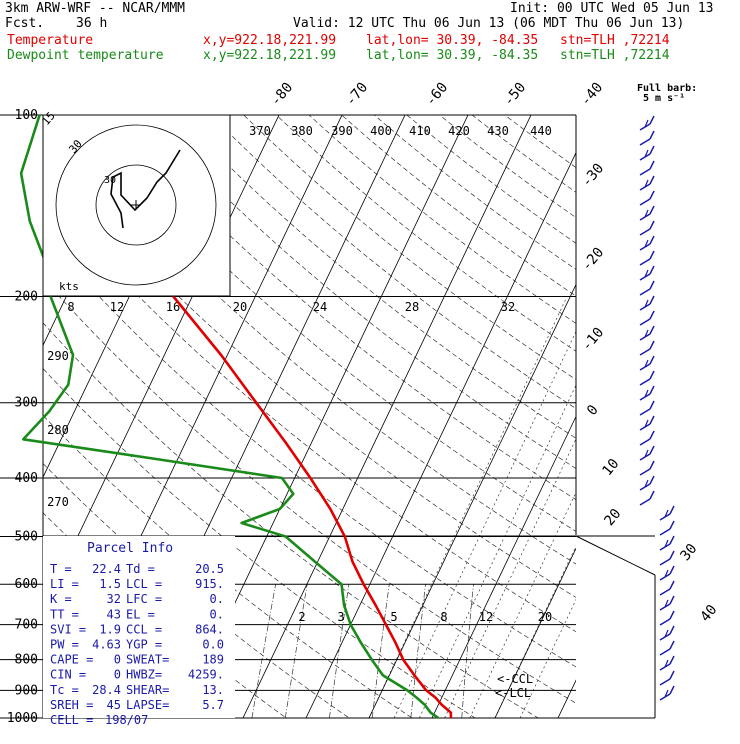 This screenshot has width=740, height=744. What do you see at coordinates (708, 613) in the screenshot?
I see `isotherm-label: 40` at bounding box center [708, 613].